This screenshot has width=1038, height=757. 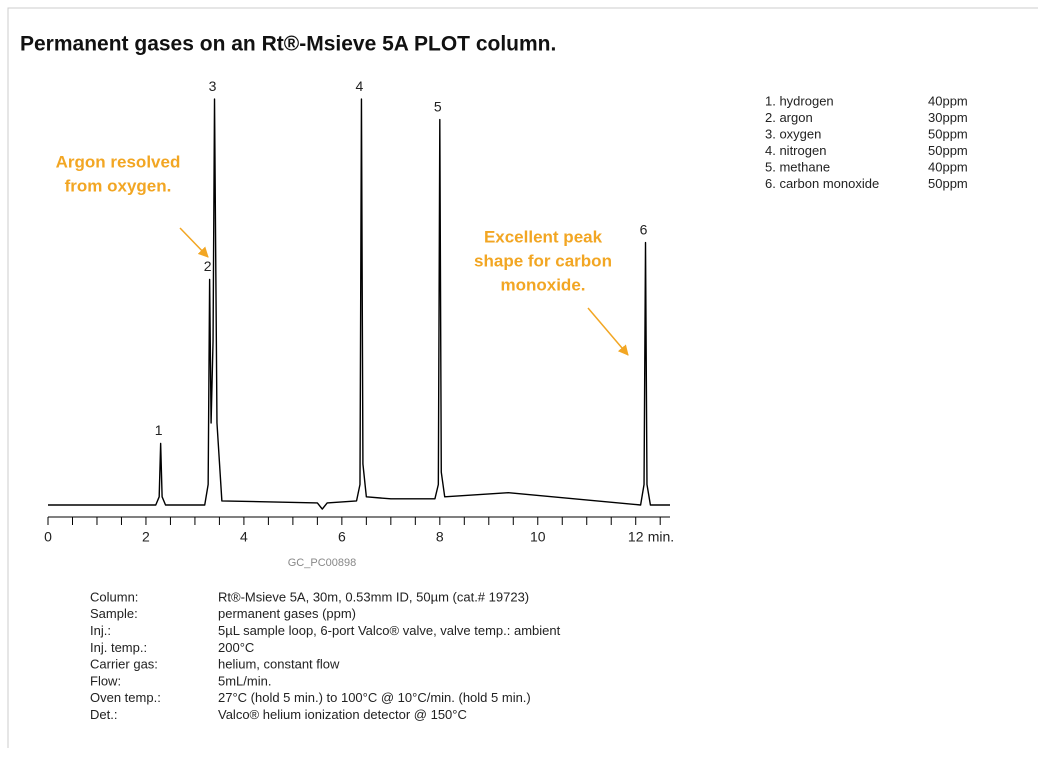 What do you see at coordinates (661, 537) in the screenshot?
I see `x-axis-label: min.` at bounding box center [661, 537].